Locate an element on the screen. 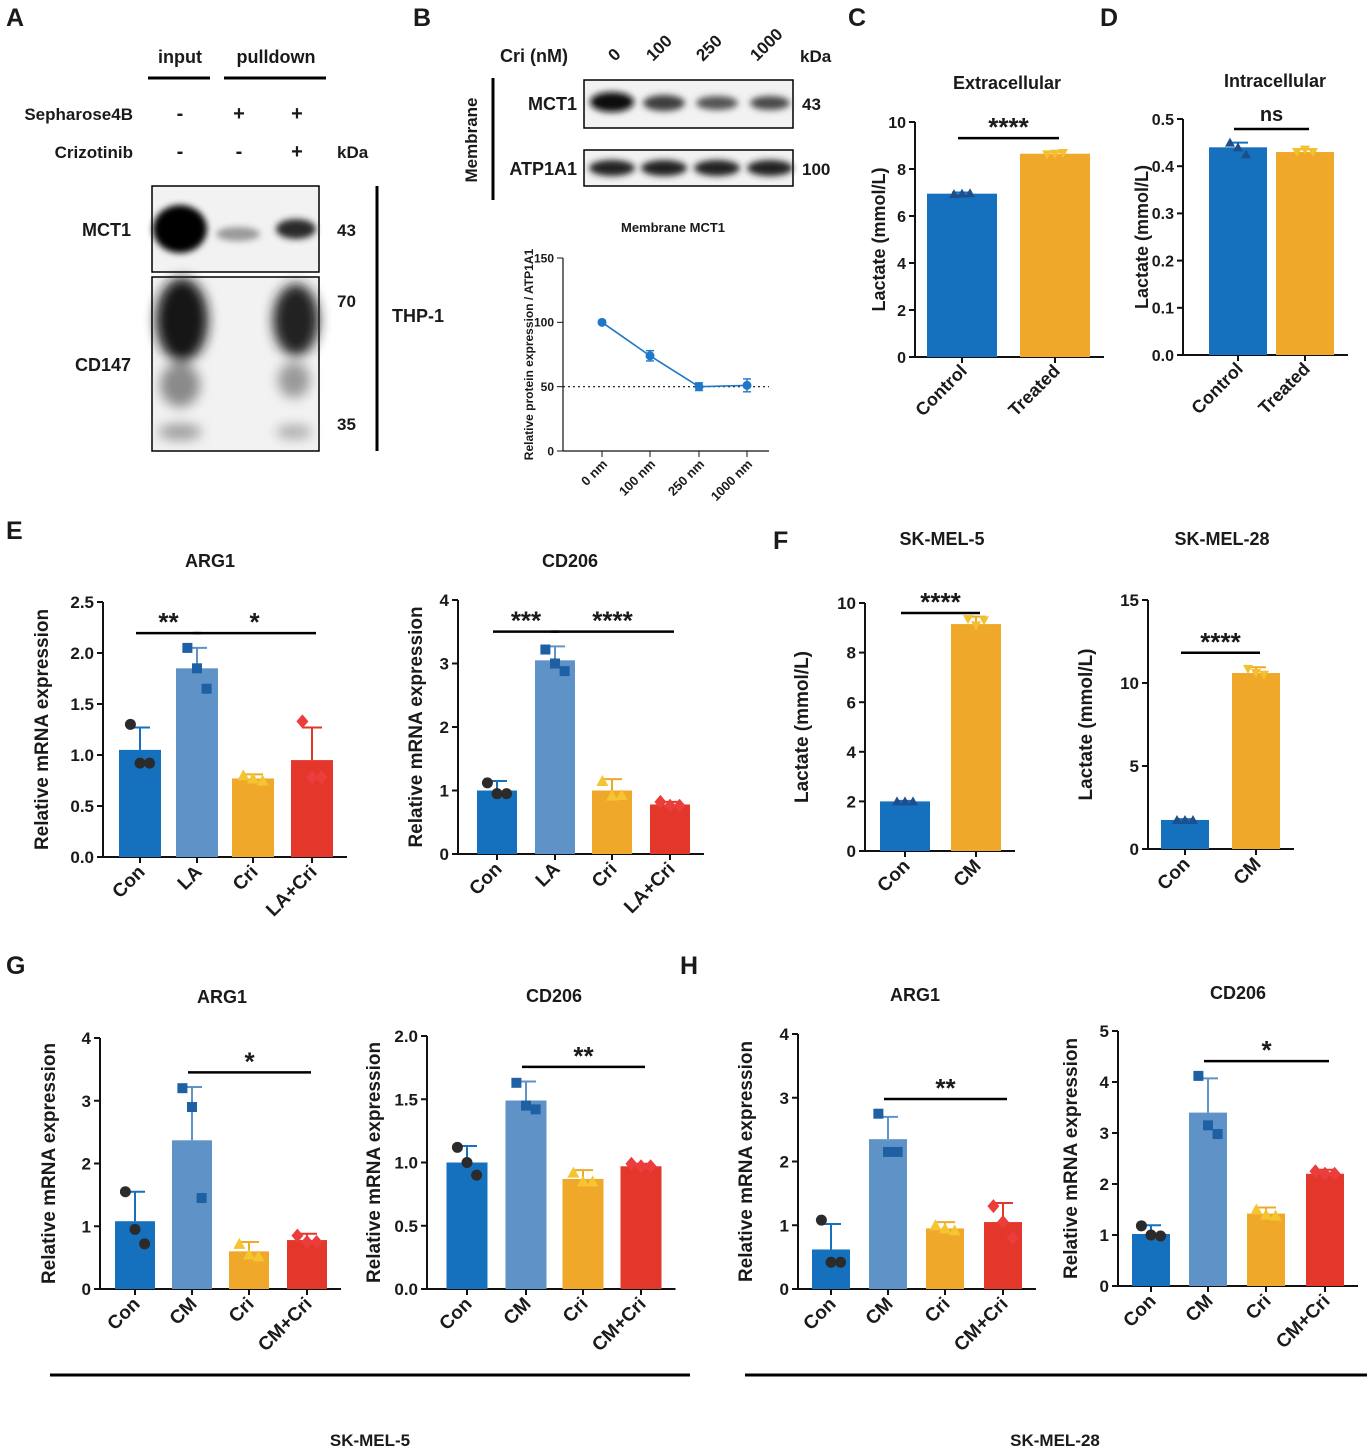 Image resolution: width=1367 pixels, height=1450 pixels. group-label-sk-mel-28: SK-MEL-28 is located at coordinates (1055, 1440).